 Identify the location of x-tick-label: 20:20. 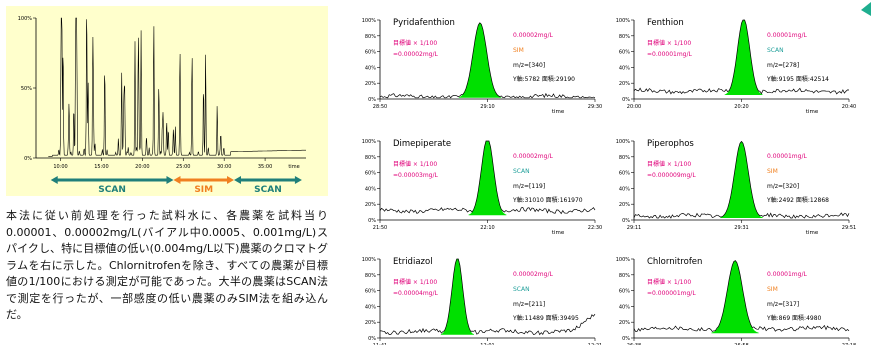
(741, 107).